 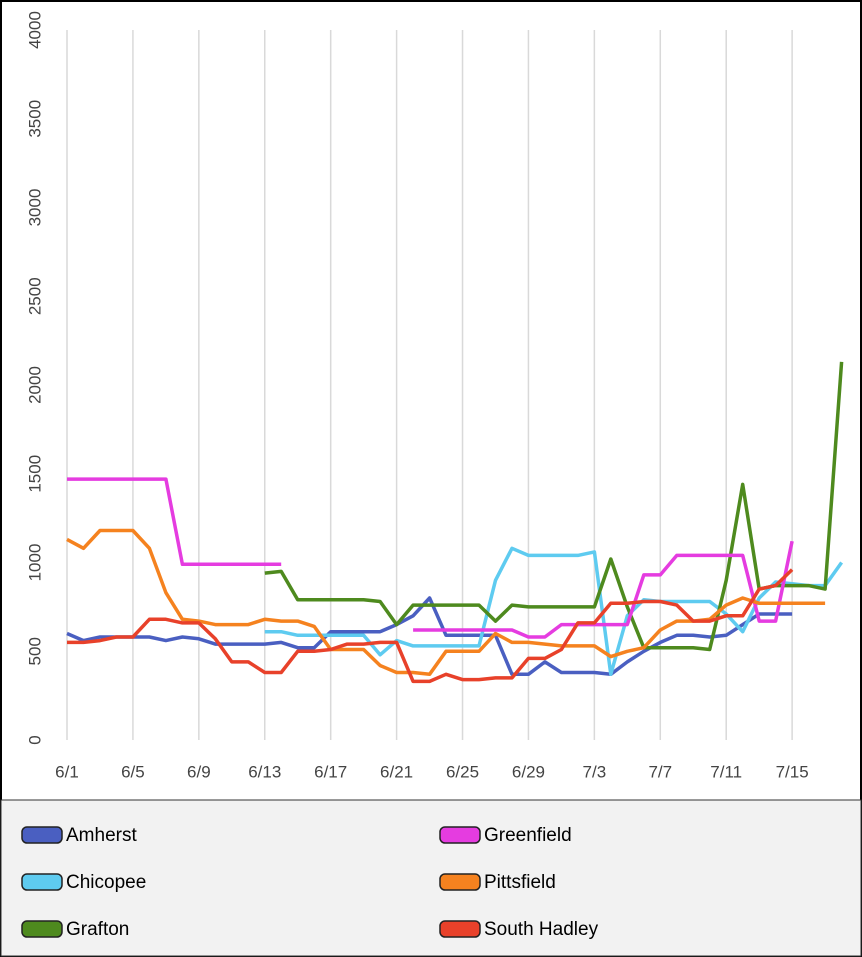 What do you see at coordinates (264, 771) in the screenshot?
I see `x-tick-label: 6/13` at bounding box center [264, 771].